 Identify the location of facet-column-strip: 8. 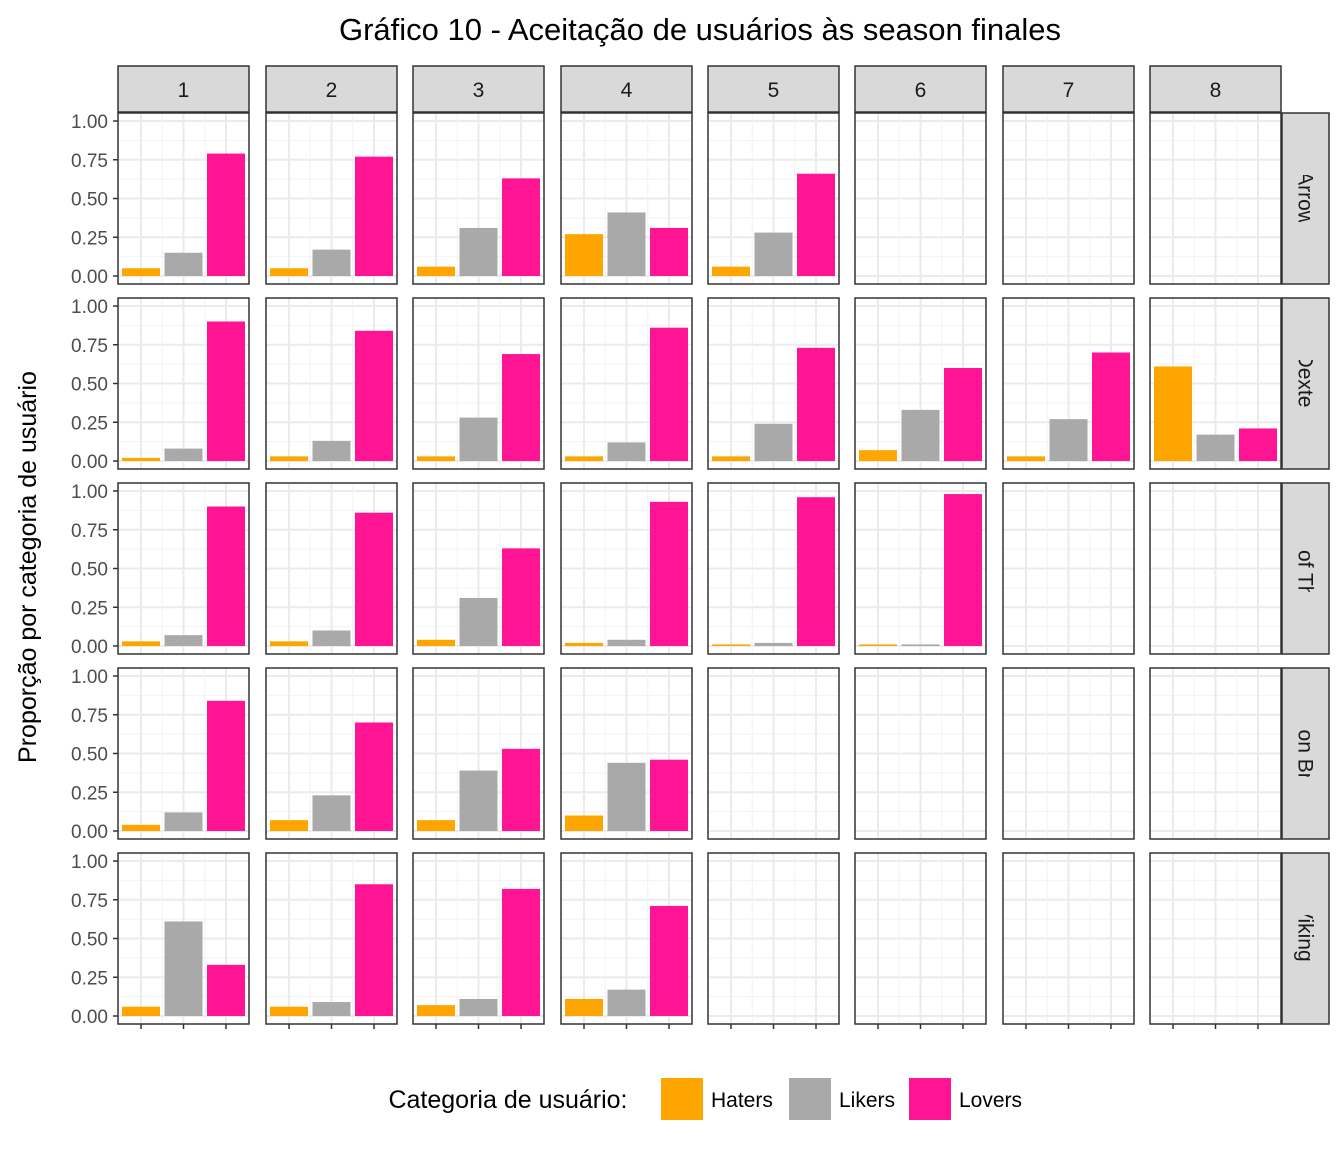
(1215, 89).